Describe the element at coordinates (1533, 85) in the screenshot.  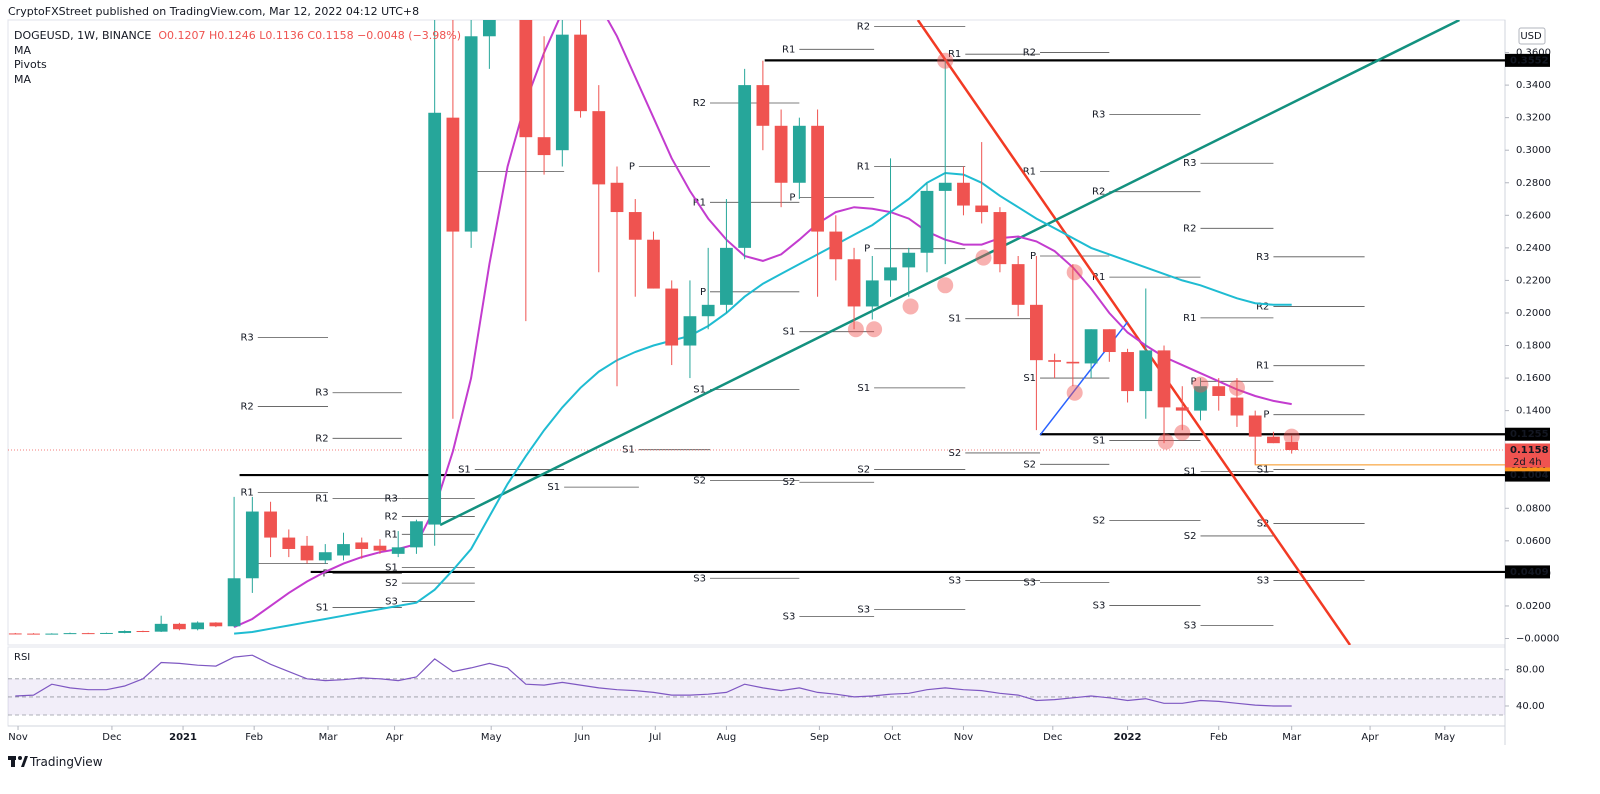
I see `y-tick-label: 0.3400` at that location.